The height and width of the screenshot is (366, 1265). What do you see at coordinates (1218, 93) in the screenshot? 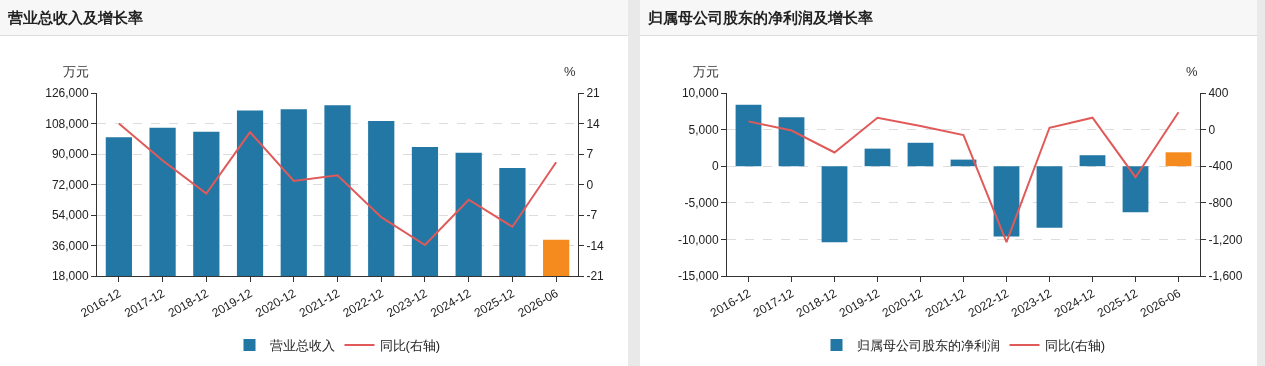
I see `y2-tick-label: 400` at bounding box center [1218, 93].